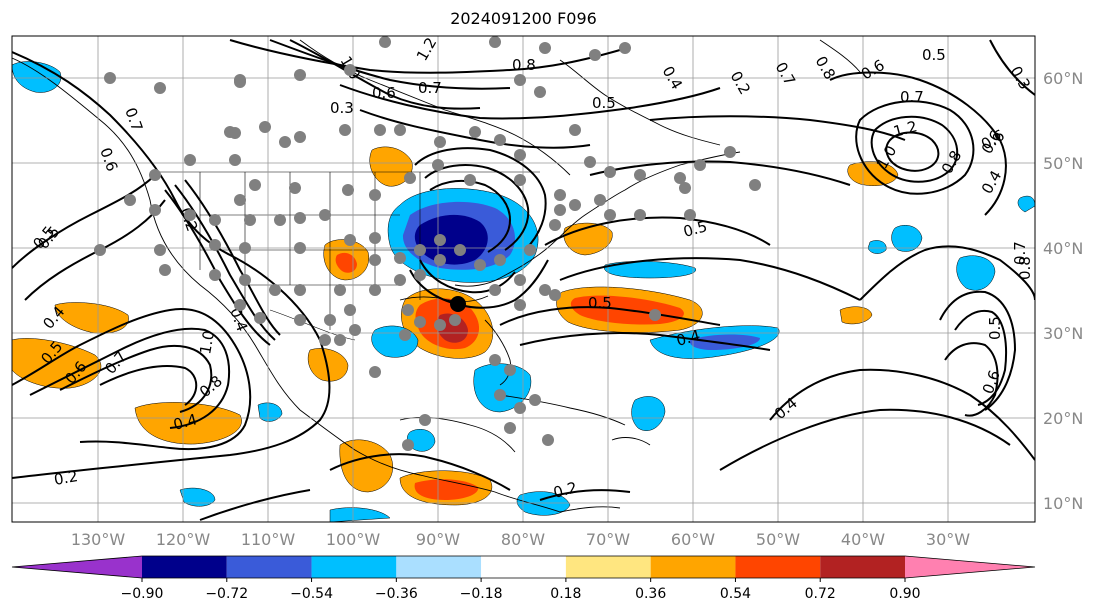  I want to click on lon-tick-label: 40°W, so click(863, 539).